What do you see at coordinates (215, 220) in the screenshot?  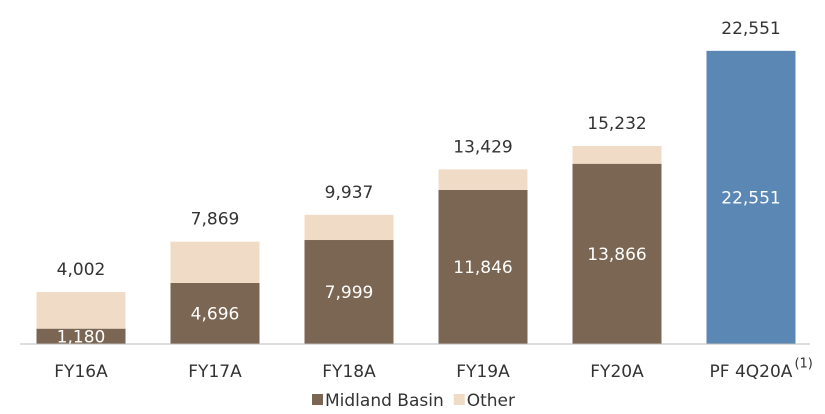 I see `total-label: 7,869` at bounding box center [215, 220].